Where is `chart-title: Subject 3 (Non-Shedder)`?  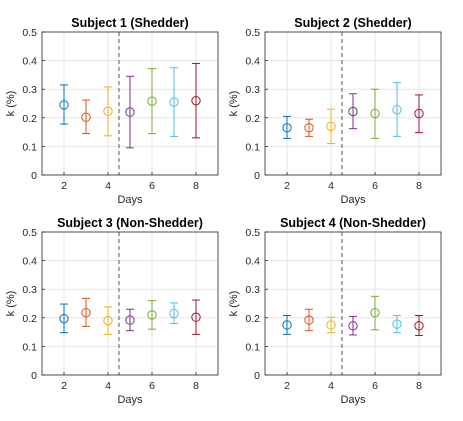 chart-title: Subject 3 (Non-Shedder) is located at coordinates (130, 223).